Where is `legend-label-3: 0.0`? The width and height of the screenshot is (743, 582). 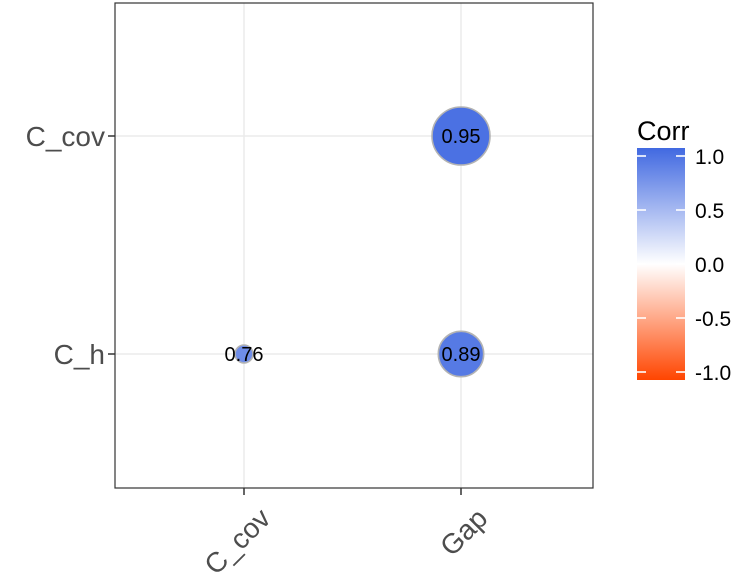 legend-label-3: 0.0 is located at coordinates (709, 265).